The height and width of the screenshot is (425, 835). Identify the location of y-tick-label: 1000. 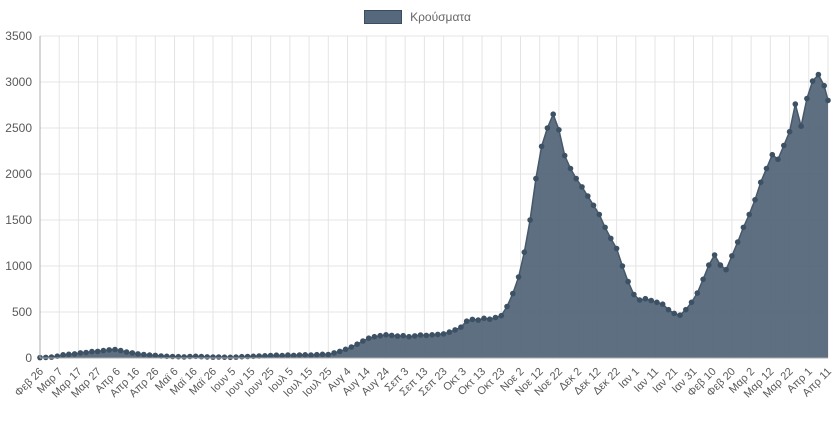
(18, 266).